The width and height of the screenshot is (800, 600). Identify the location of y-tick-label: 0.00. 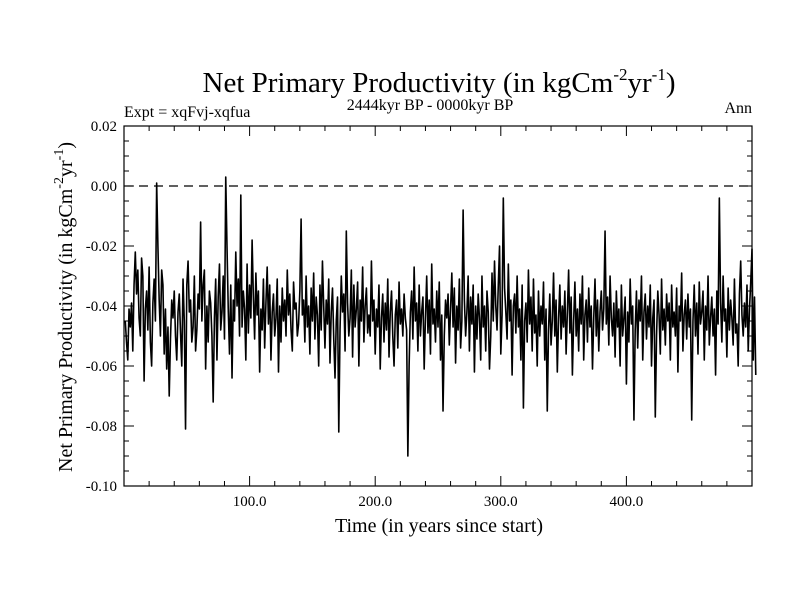
(104, 187).